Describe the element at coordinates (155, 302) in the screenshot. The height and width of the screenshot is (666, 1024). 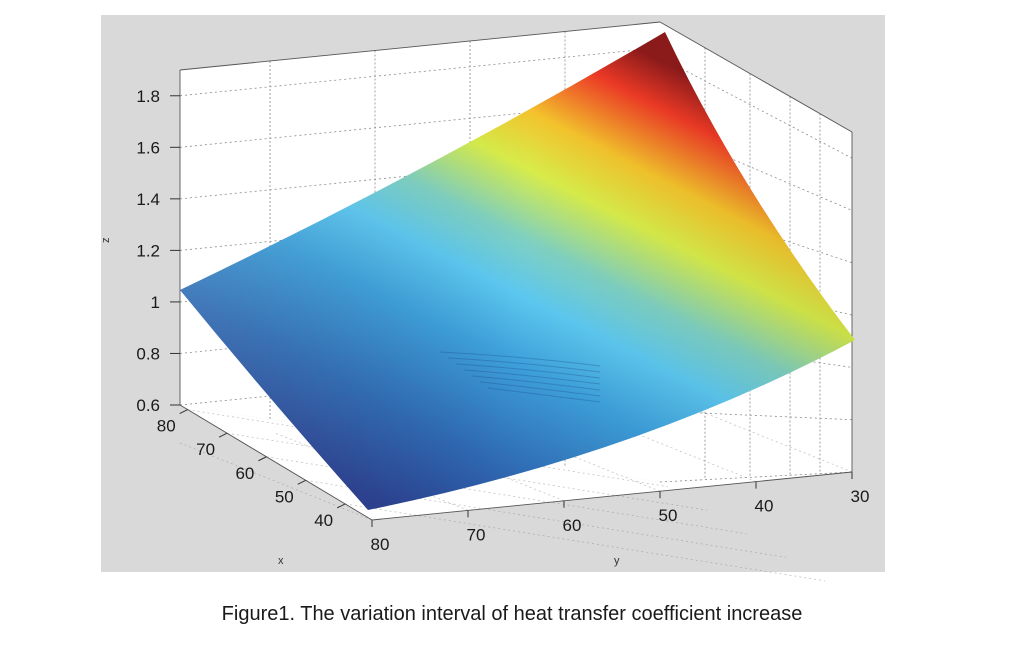
I see `z-tick-label: 1` at that location.